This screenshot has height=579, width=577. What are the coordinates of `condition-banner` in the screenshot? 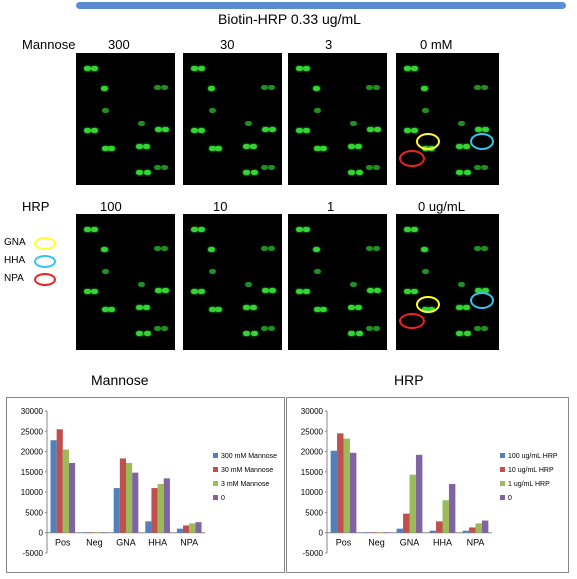 It's located at (321, 5).